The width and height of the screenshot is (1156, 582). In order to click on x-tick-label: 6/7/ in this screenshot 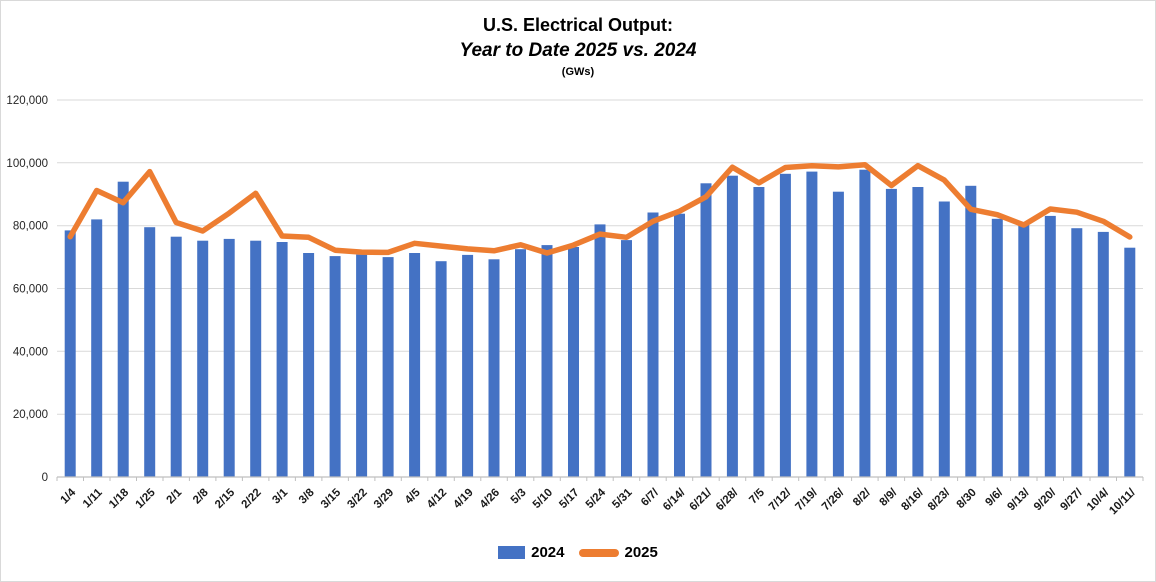, I will do `click(650, 497)`.